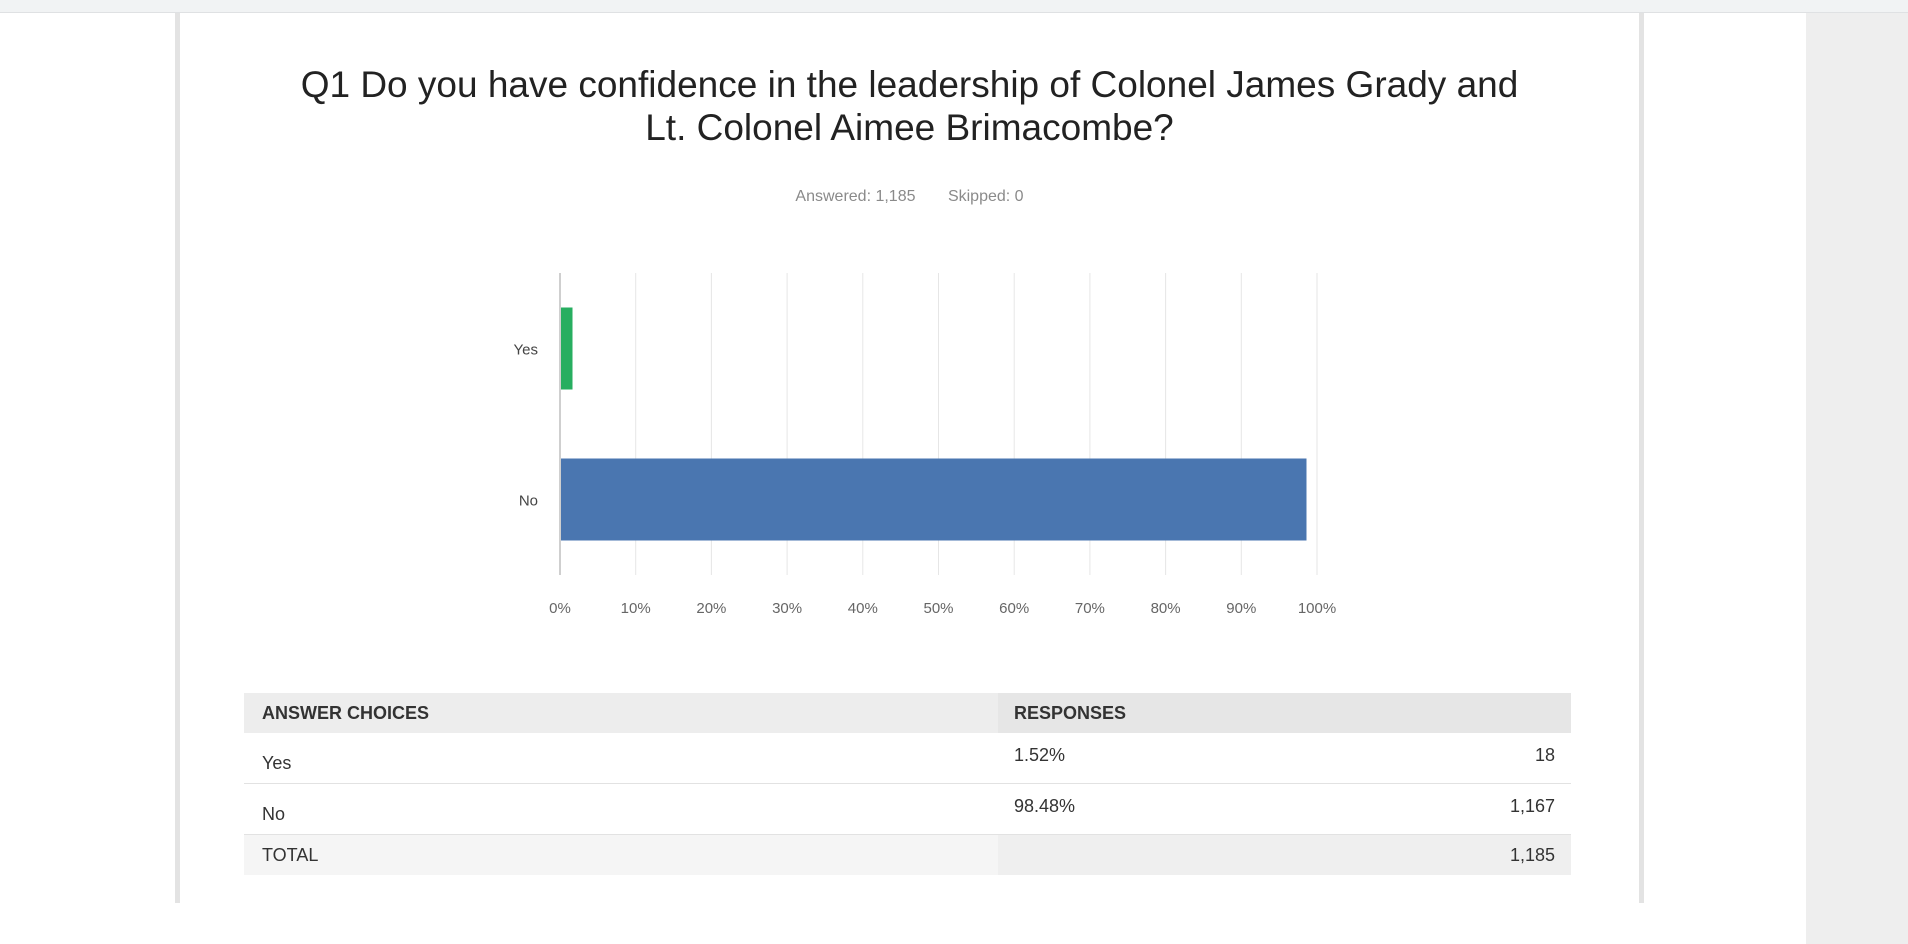 The image size is (1908, 944). I want to click on question-title-line-2: Lt. Colonel Aimee Brimacombe?, so click(909, 127).